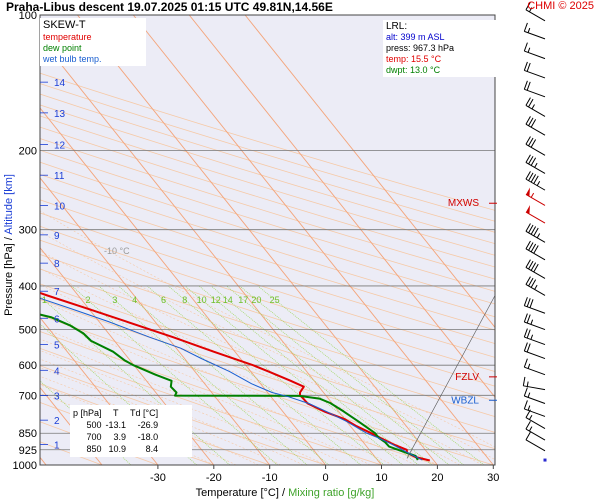 This screenshot has height=500, width=600. Describe the element at coordinates (545, 460) in the screenshot. I see `calm-marker` at that location.